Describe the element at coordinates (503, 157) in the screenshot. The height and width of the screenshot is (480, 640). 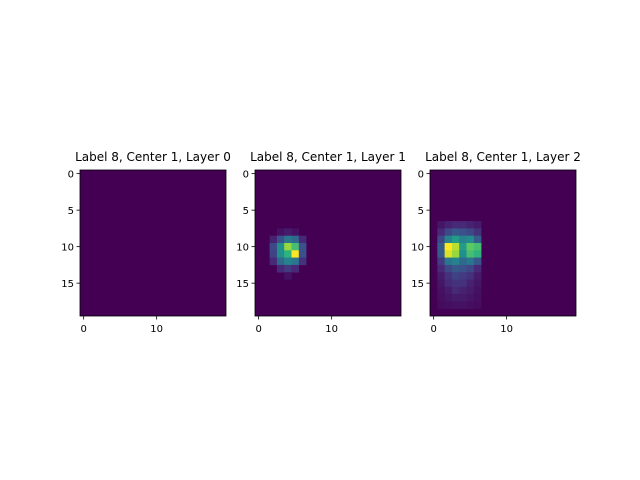
I see `panel-title: Label 8, Center 1, Layer 2` at that location.